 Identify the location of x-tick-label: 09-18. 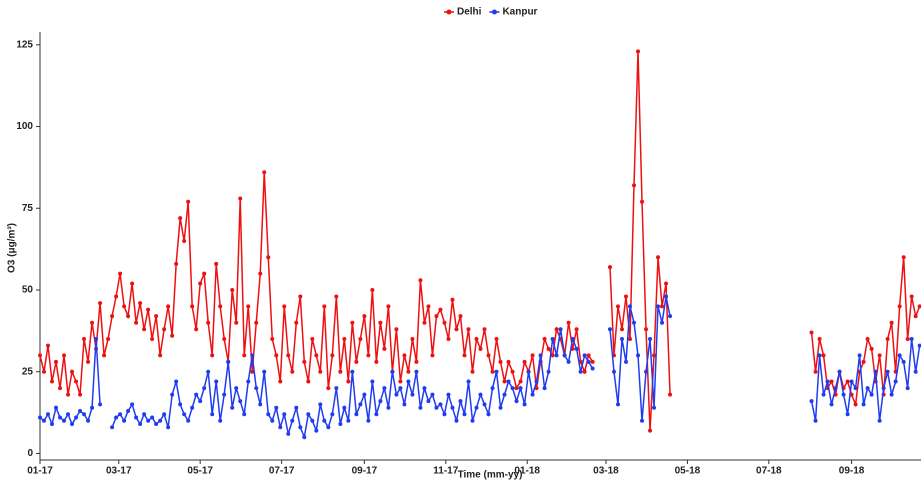
(852, 471).